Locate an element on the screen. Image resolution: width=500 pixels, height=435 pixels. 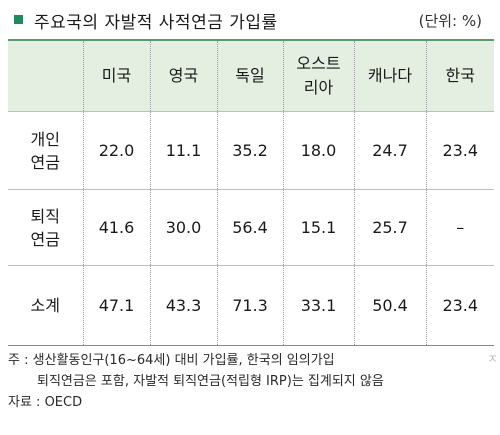
table-cell: 25.7 is located at coordinates (389, 227).